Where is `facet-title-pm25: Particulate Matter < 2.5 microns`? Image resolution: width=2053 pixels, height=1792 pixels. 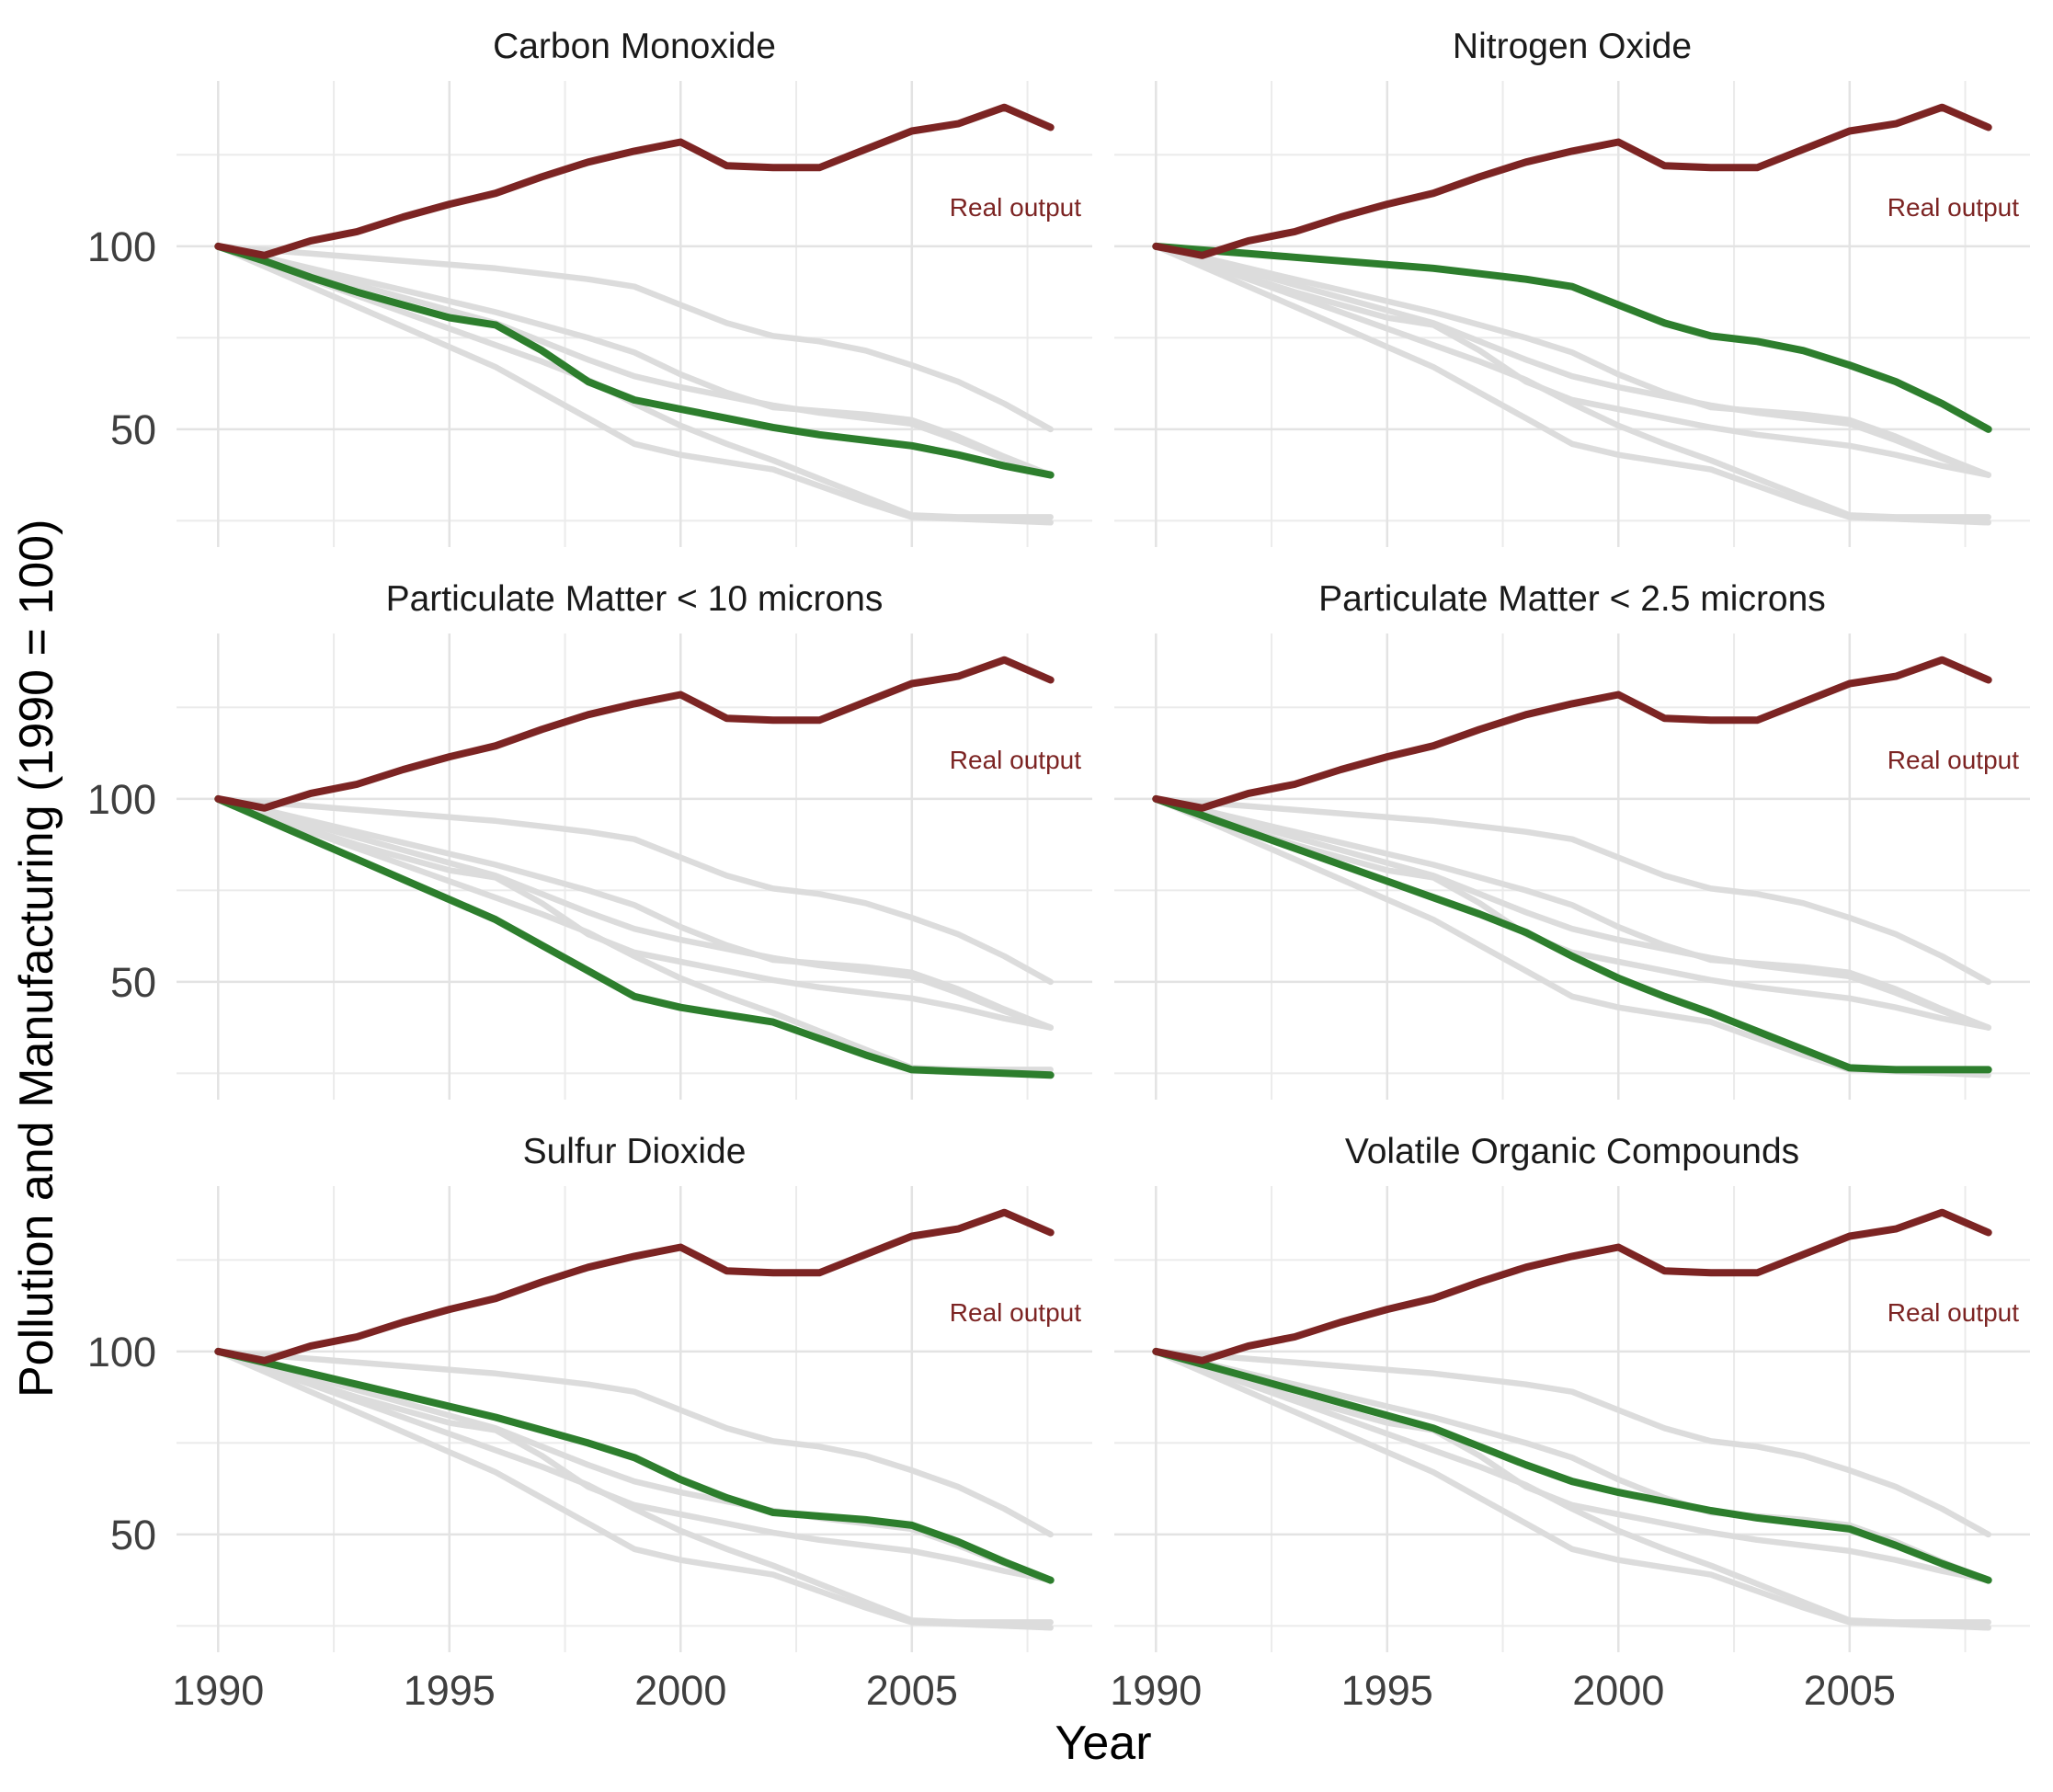
facet-title-pm25: Particulate Matter < 2.5 microns is located at coordinates (1572, 599).